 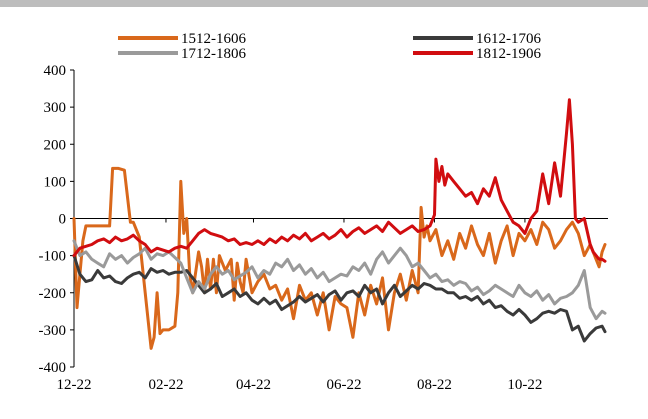 What do you see at coordinates (53, 294) in the screenshot?
I see `y-tick-label: -200` at bounding box center [53, 294].